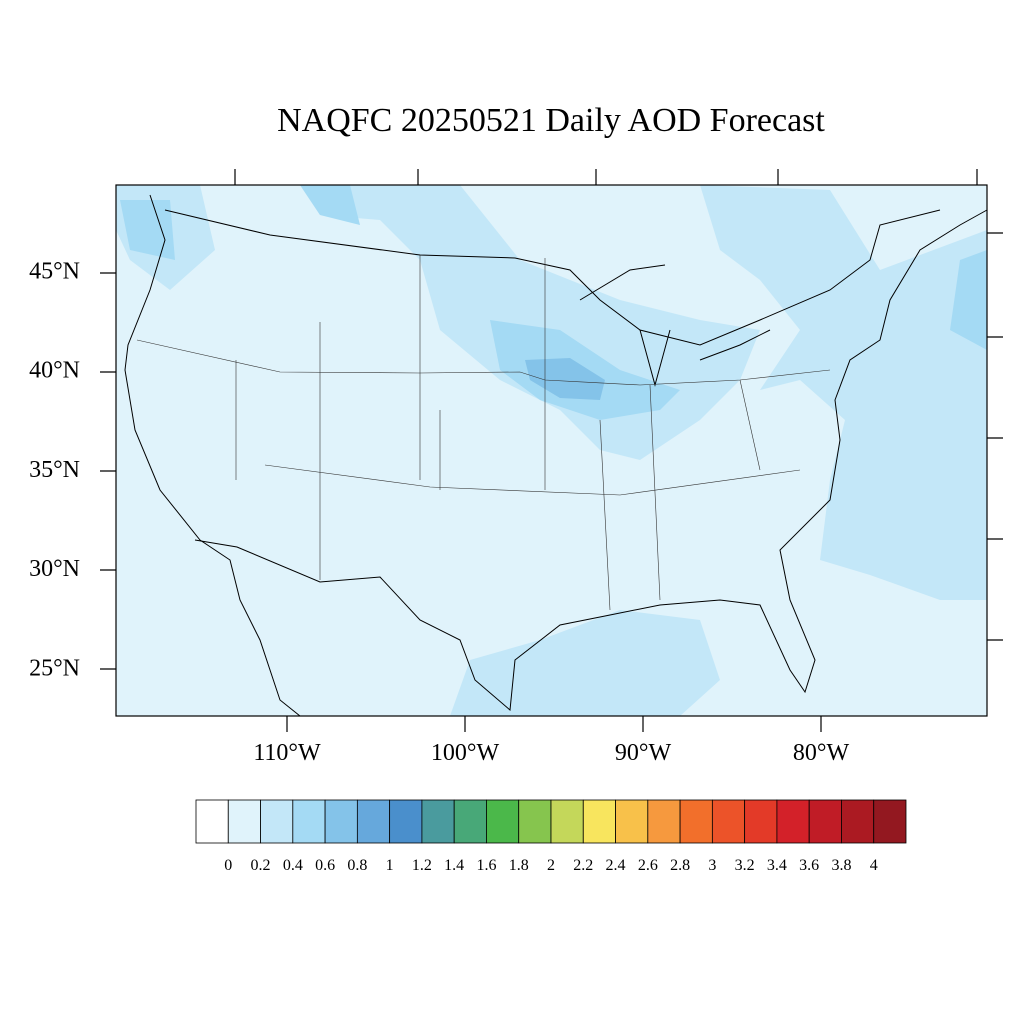  Describe the element at coordinates (54, 272) in the screenshot. I see `lat-label: 45°N` at that location.